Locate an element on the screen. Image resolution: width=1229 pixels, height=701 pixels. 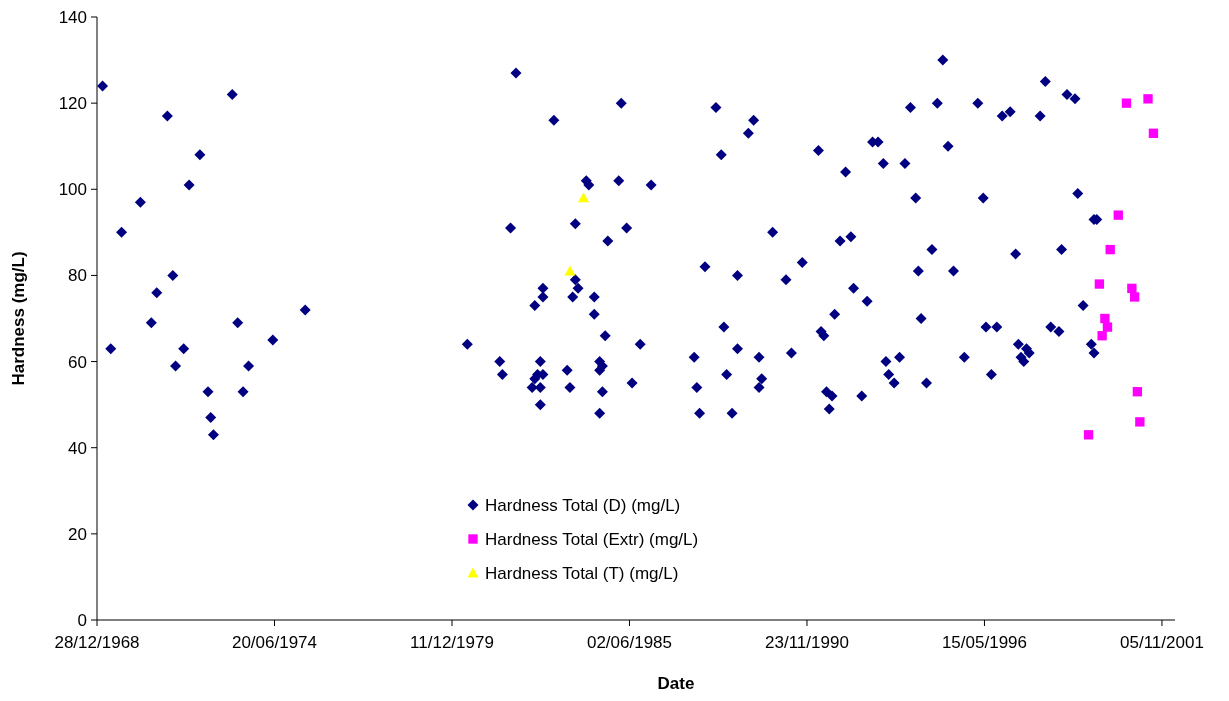
y-tick-label: 40 is located at coordinates (77, 448).